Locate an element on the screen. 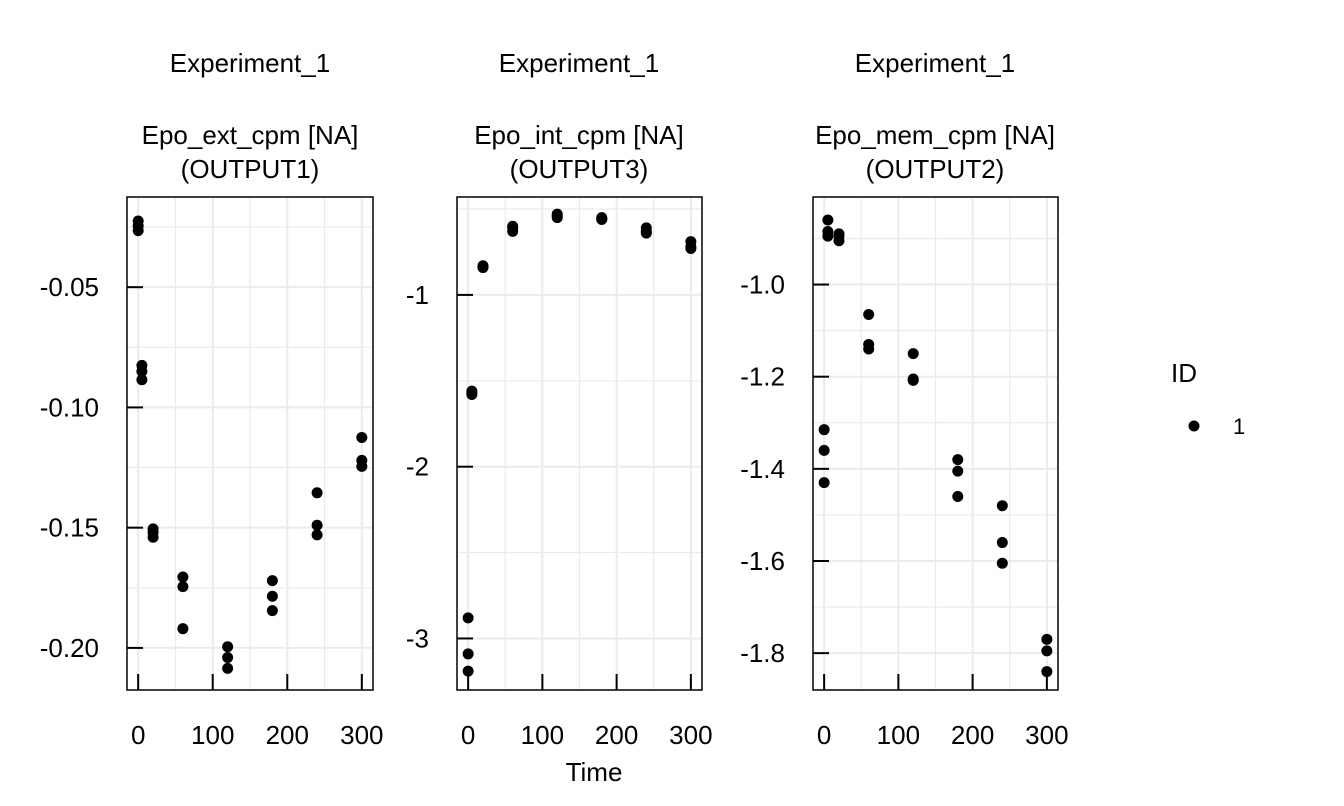  panel-title-line2: (OUTPUT1) is located at coordinates (250, 169).